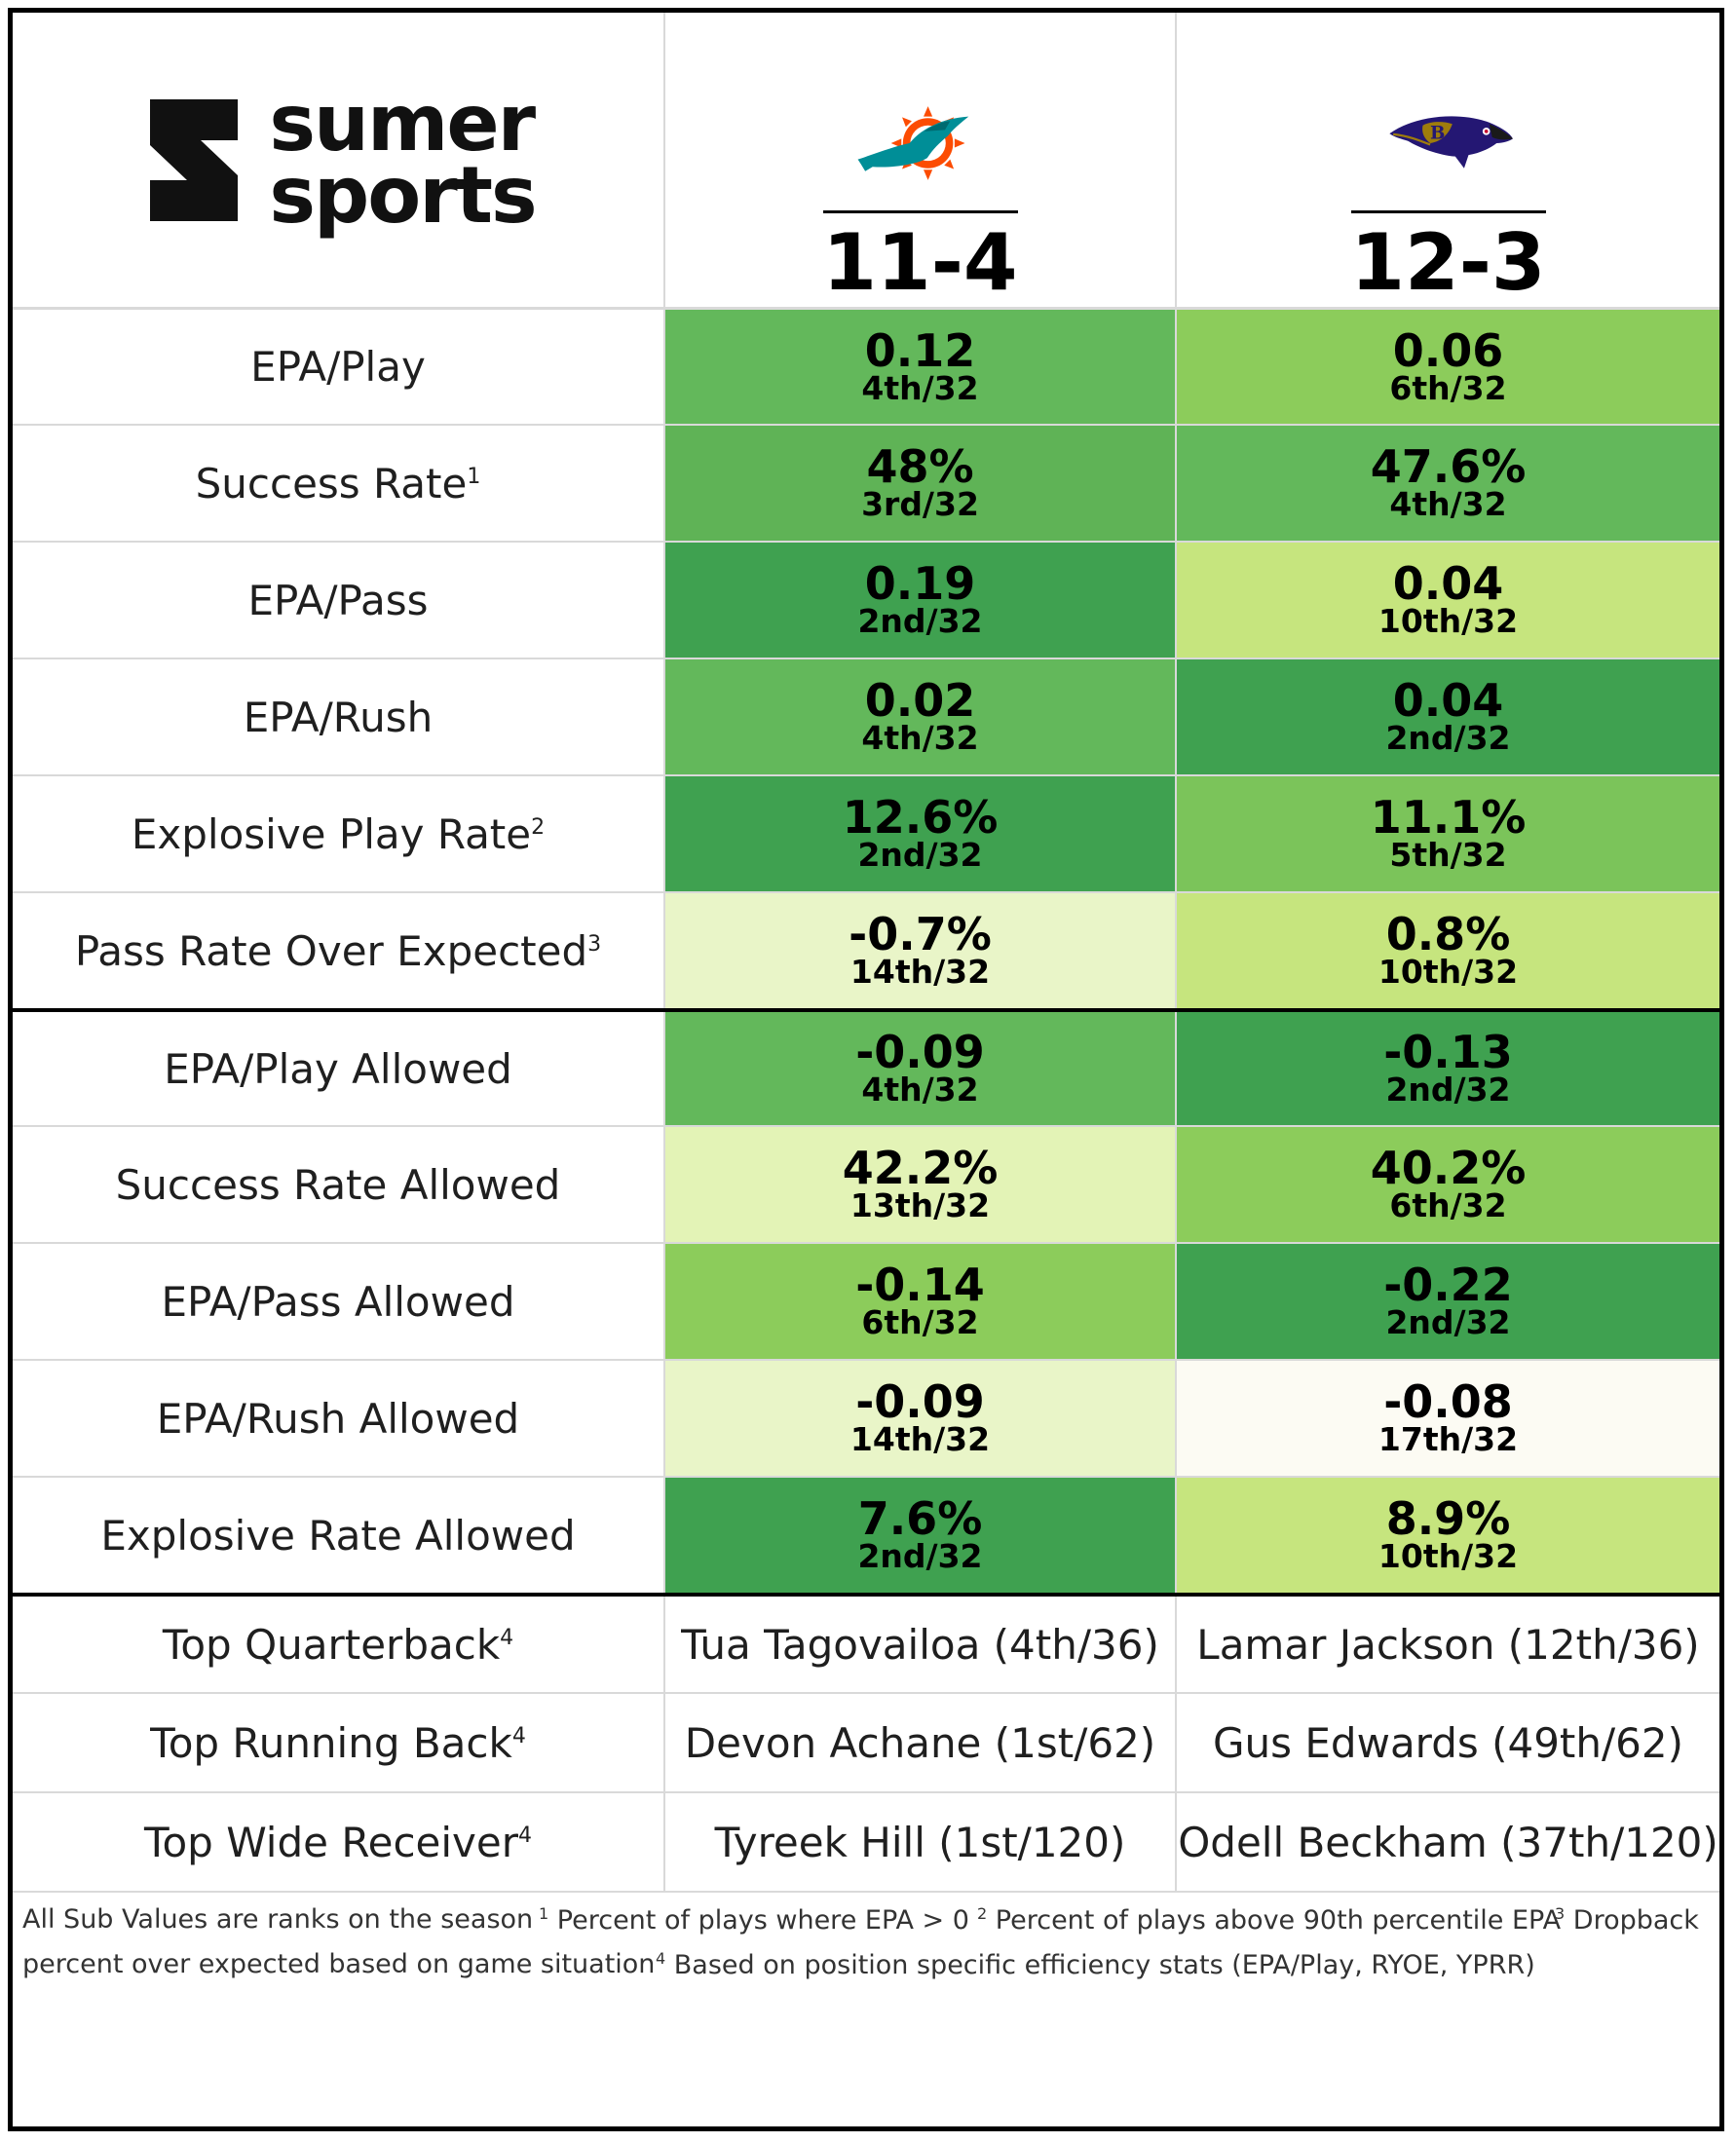 This screenshot has height=2143, width=1736. Describe the element at coordinates (1448, 1402) in the screenshot. I see `metric-value: -0.08` at that location.